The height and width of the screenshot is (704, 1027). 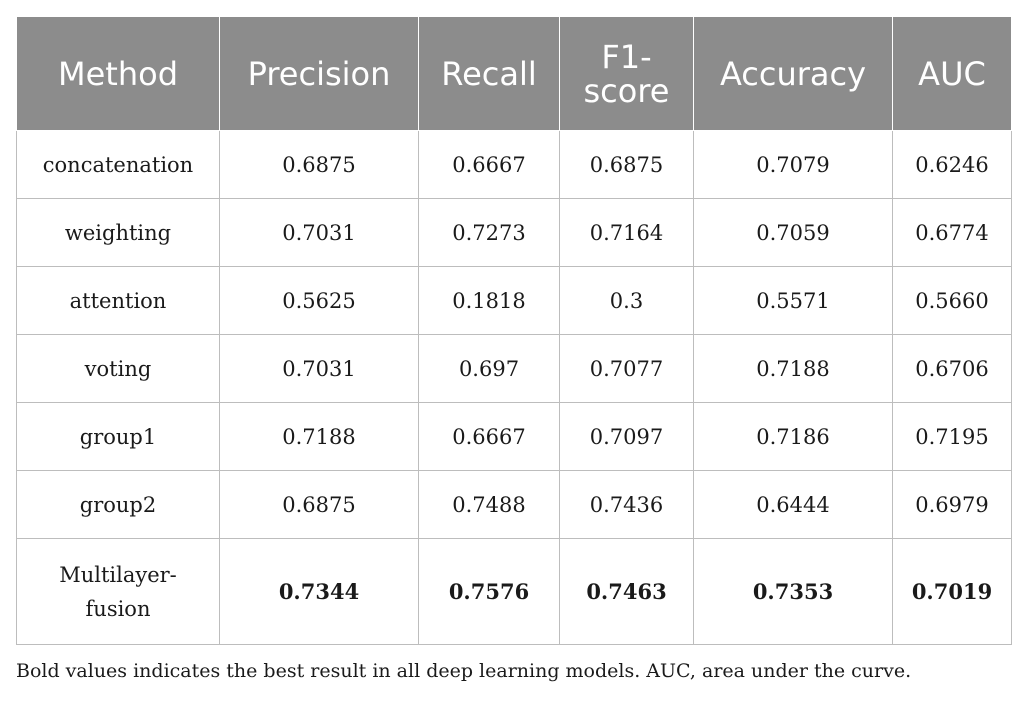 What do you see at coordinates (626, 436) in the screenshot?
I see `value-cell: 0.7097` at bounding box center [626, 436].